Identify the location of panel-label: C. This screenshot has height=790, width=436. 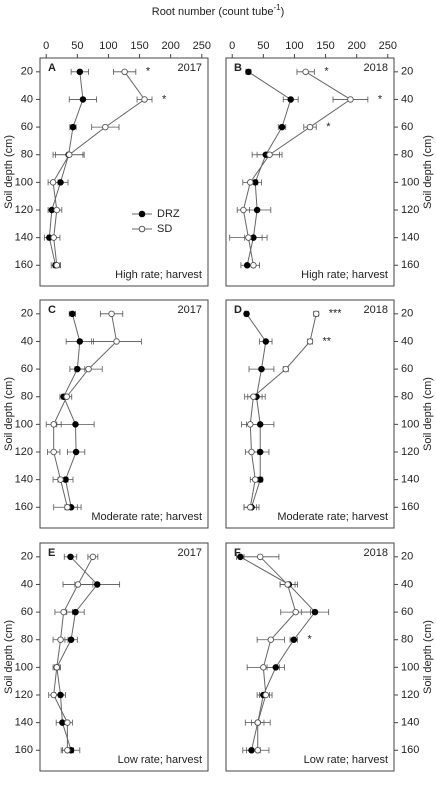
(52, 310).